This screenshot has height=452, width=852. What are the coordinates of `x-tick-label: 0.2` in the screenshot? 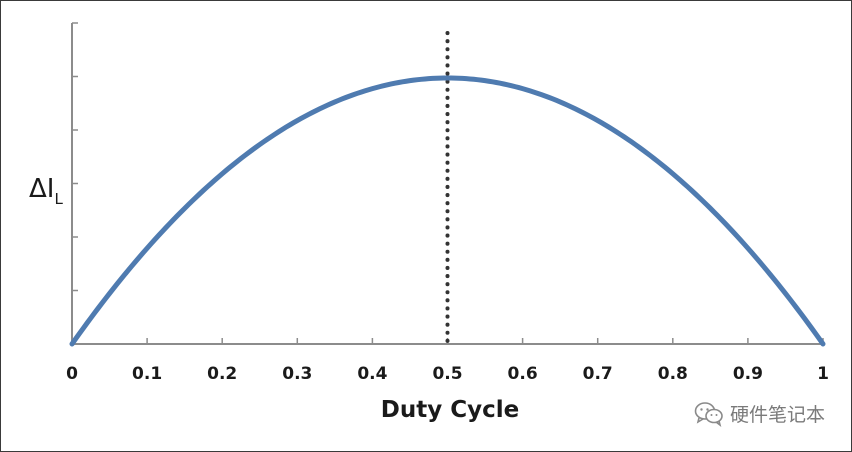 It's located at (222, 374).